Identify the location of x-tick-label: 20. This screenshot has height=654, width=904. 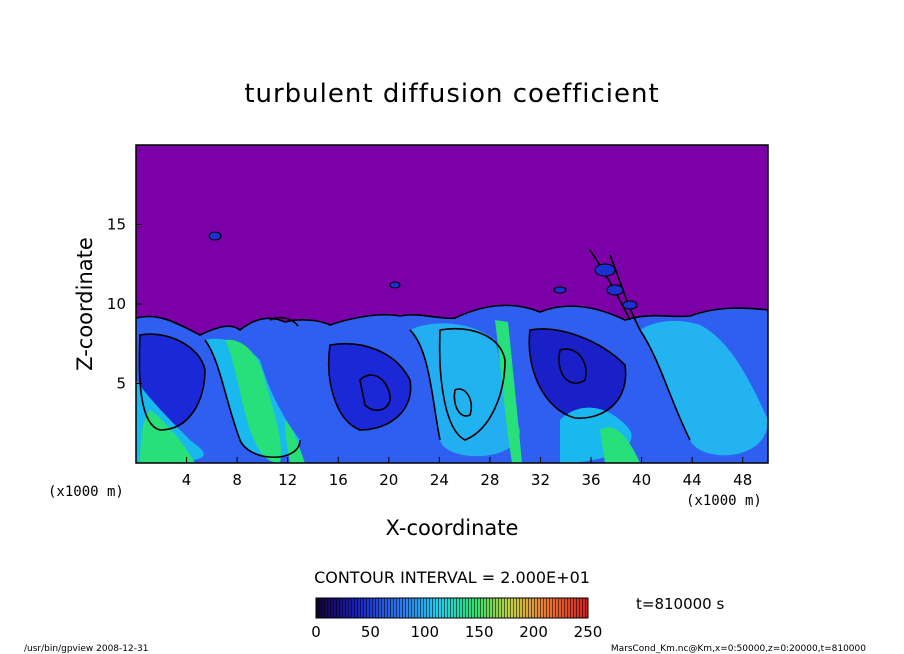
(388, 480).